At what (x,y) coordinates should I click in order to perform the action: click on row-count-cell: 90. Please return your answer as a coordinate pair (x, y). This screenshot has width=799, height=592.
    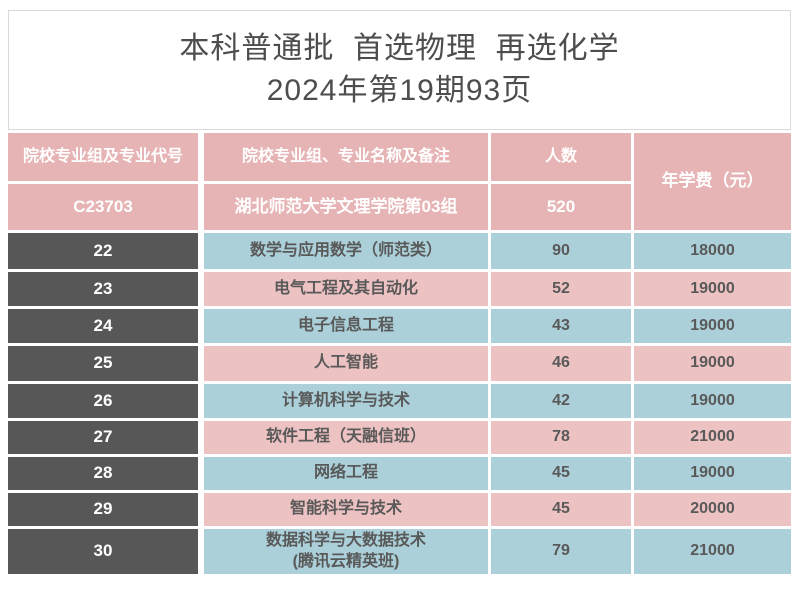
    Looking at the image, I should click on (561, 251).